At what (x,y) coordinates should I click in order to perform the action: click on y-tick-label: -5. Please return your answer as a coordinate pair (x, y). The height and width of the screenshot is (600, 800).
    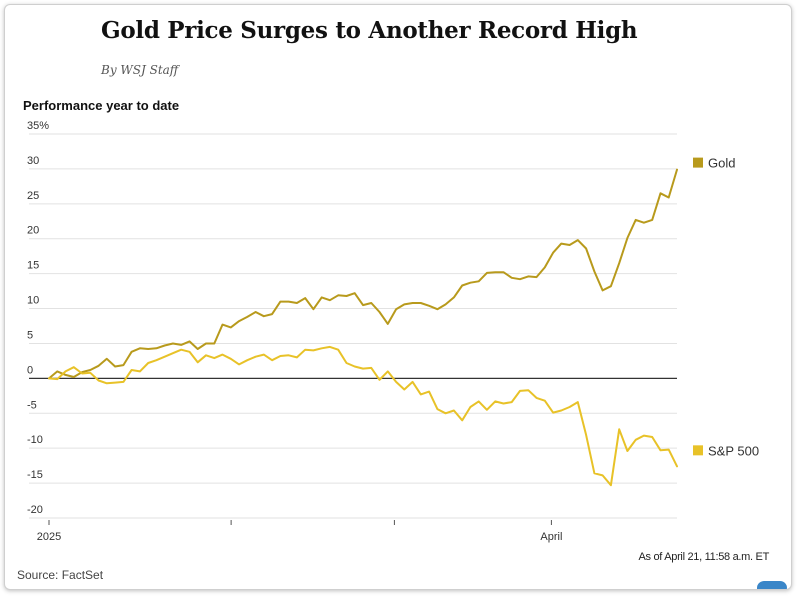
    Looking at the image, I should click on (32, 405).